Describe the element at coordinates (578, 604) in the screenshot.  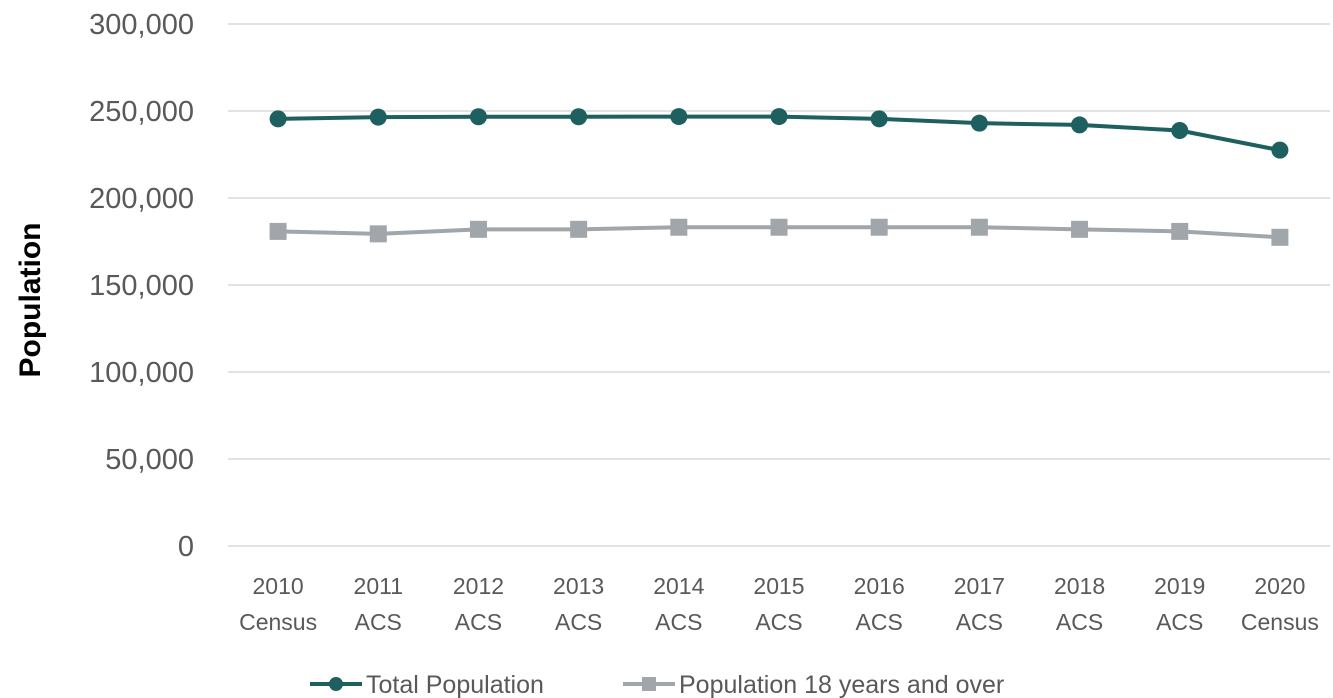
I see `x-tick-label: 2013 ACS` at that location.